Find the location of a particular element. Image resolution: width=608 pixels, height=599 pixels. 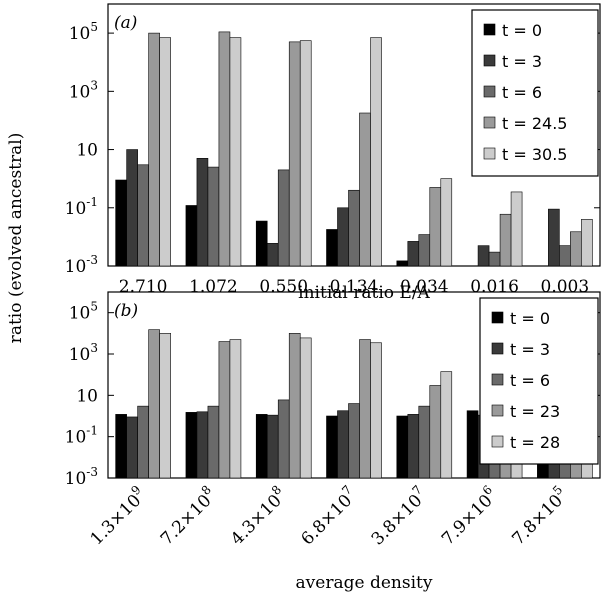

legend-entry: t = 6 is located at coordinates (530, 380).